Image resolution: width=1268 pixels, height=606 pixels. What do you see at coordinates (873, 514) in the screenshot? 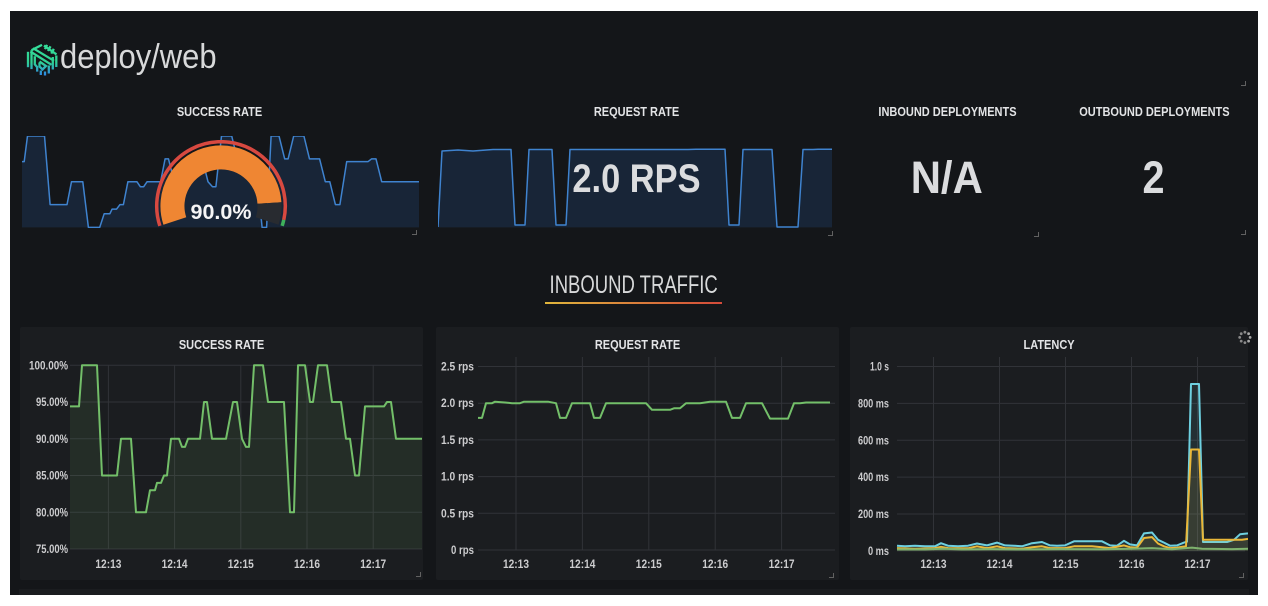
I see `svg-text: 200 ms` at bounding box center [873, 514].